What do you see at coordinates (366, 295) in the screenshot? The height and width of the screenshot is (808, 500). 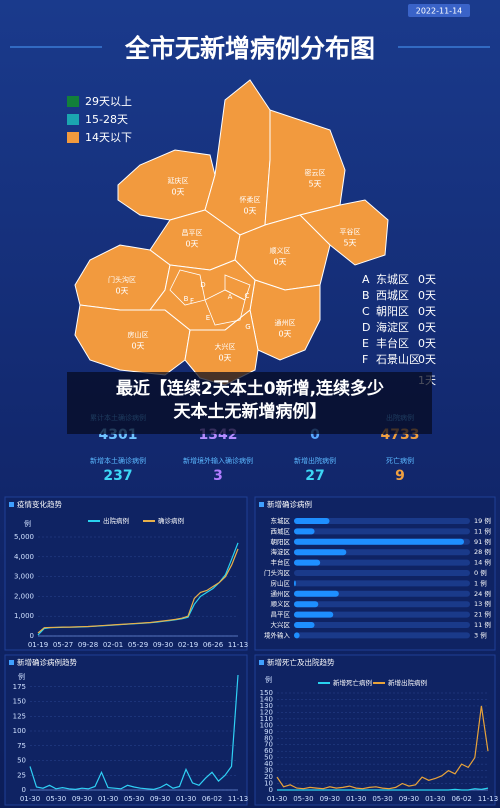 I see `list-letter: B` at bounding box center [366, 295].